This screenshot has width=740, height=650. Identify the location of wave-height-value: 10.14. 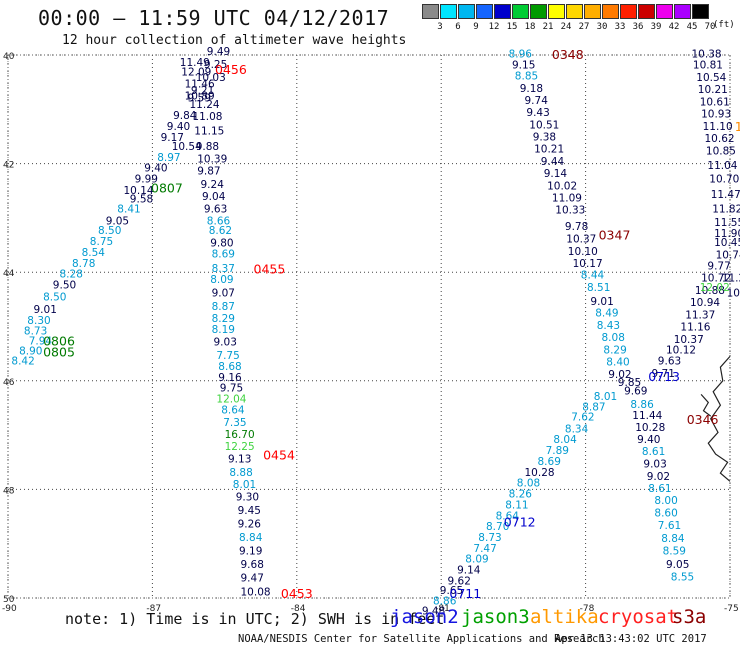
(139, 191).